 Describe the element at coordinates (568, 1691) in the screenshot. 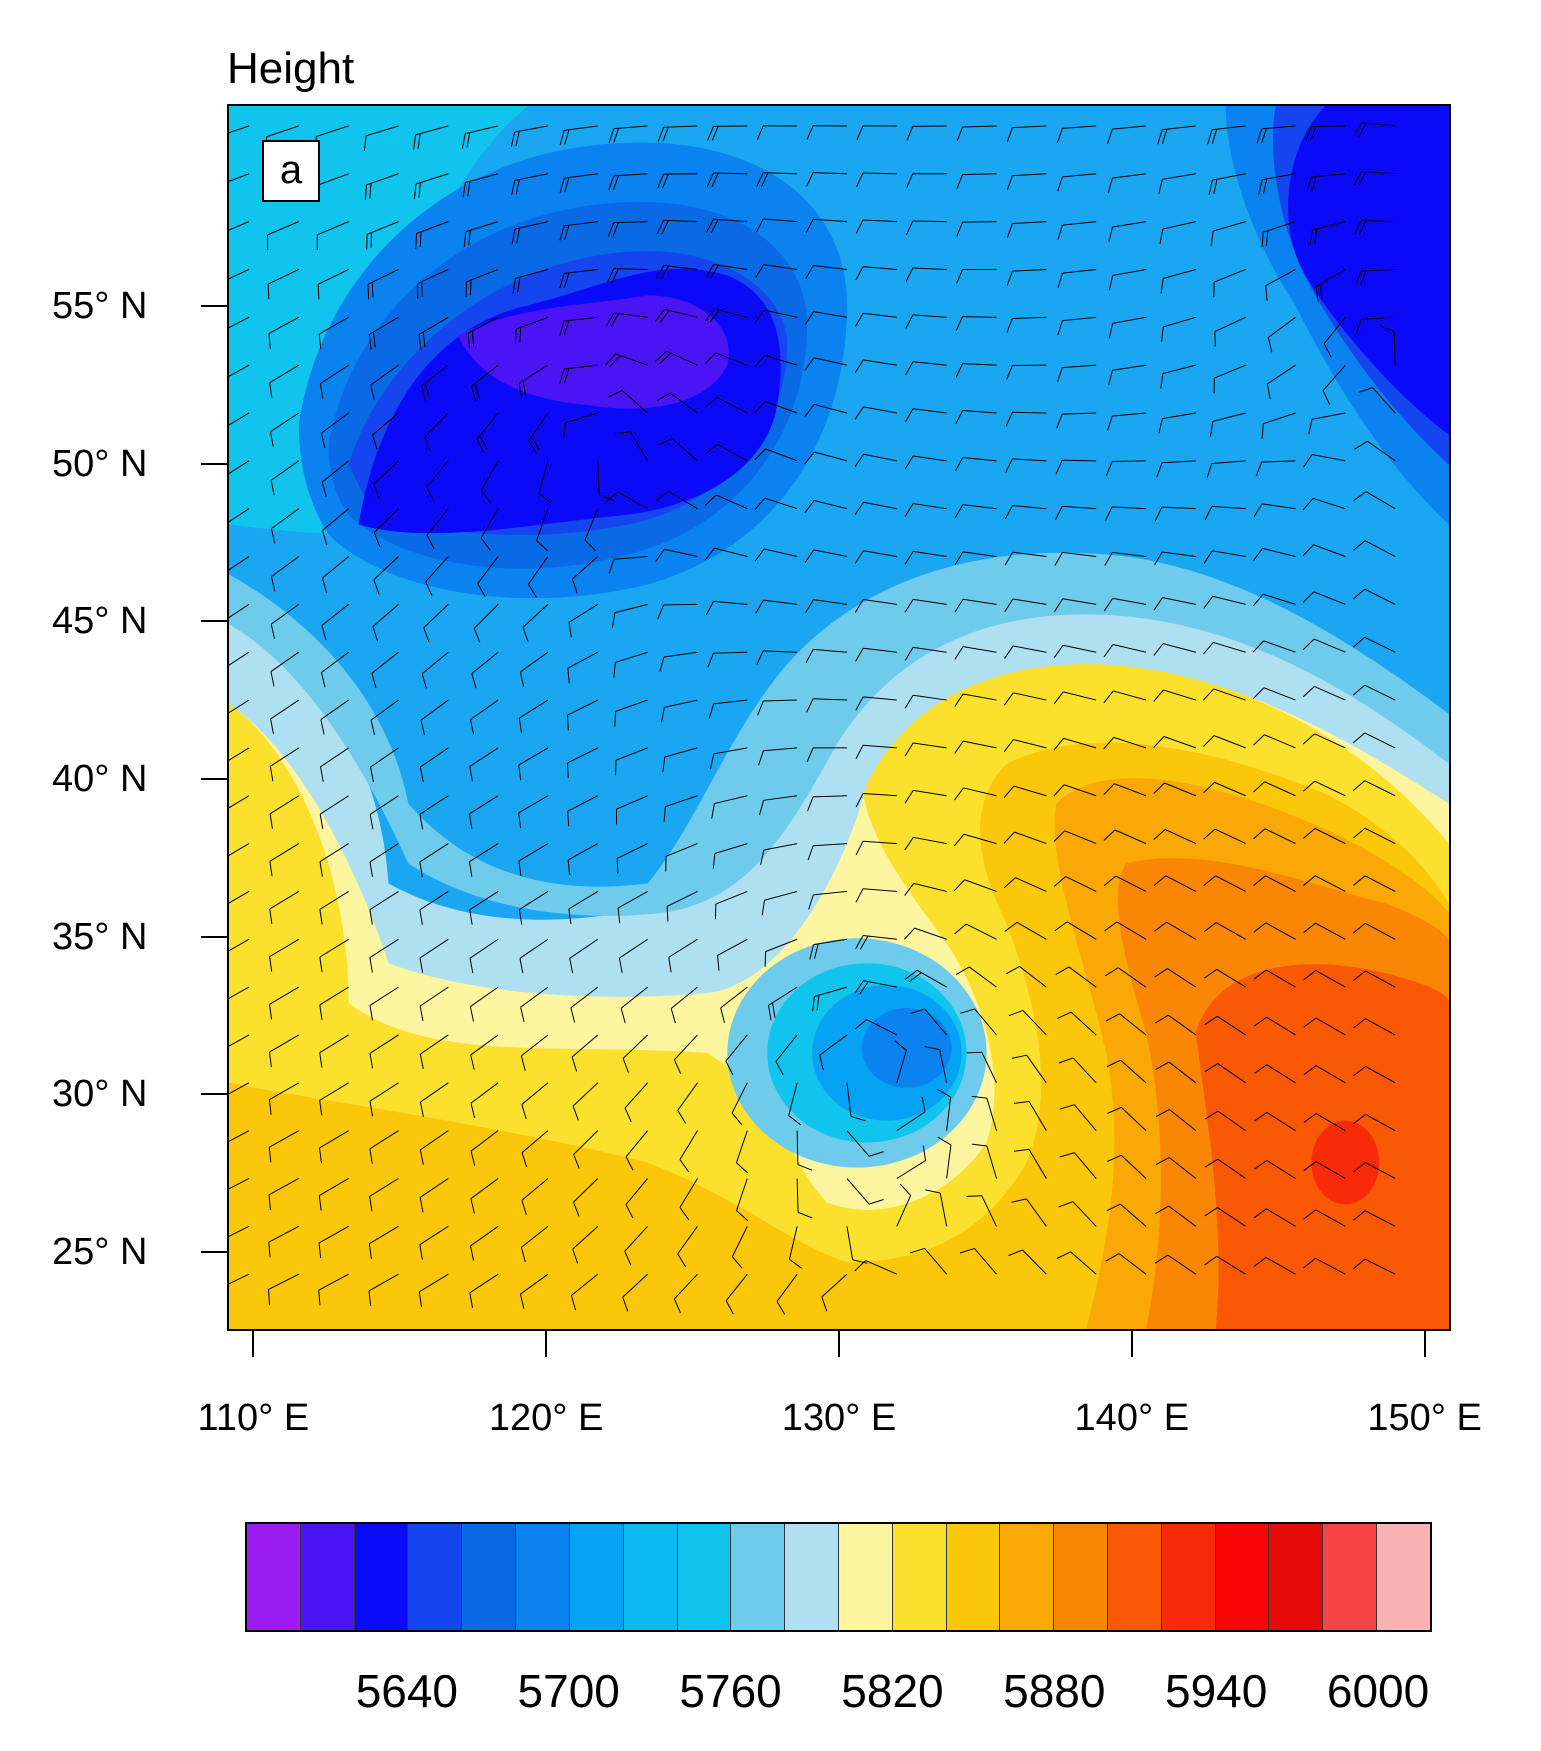

I see `colorbar-label: 5700` at that location.